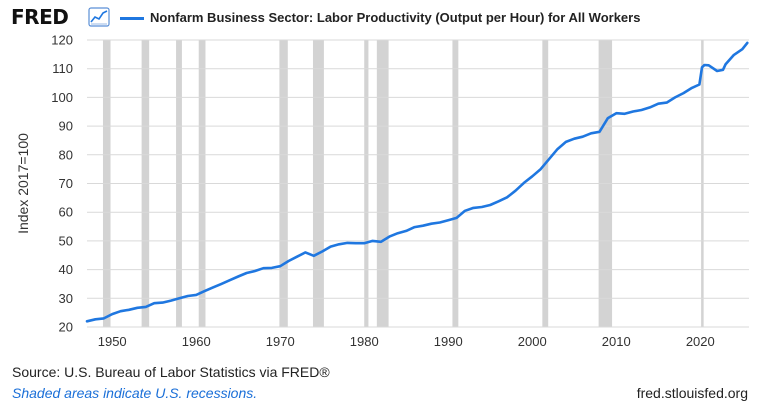 The height and width of the screenshot is (406, 768). Describe the element at coordinates (66, 269) in the screenshot. I see `y-tick-label: 40` at that location.